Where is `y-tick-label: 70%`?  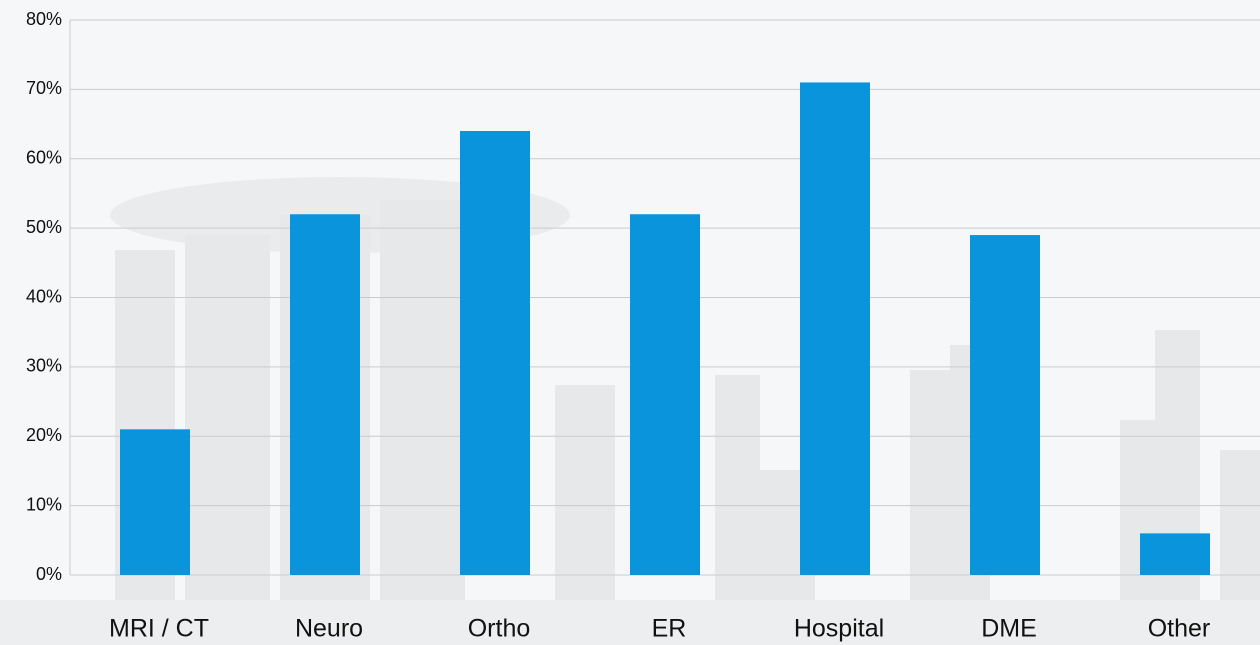
y-tick-label: 70% is located at coordinates (44, 88).